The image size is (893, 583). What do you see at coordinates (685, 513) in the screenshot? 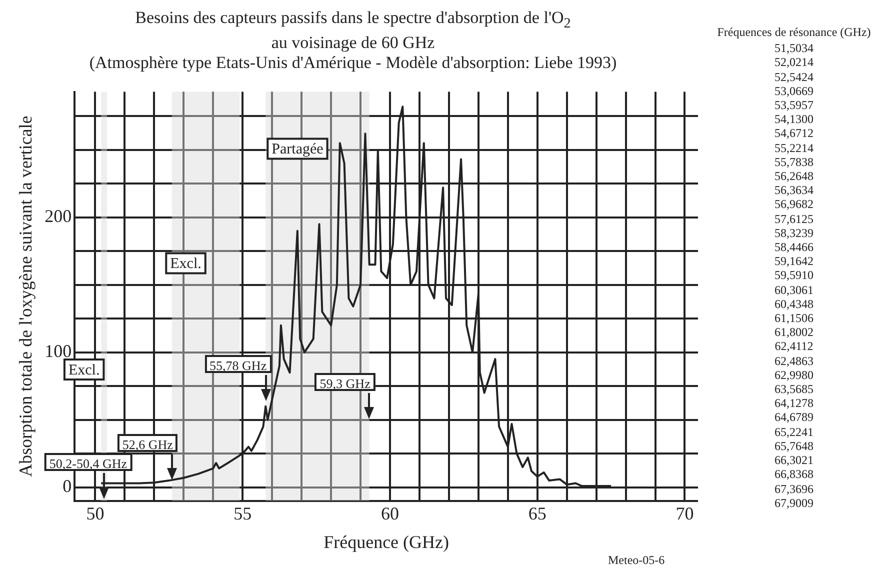
I see `x-tick-label: 70` at bounding box center [685, 513].